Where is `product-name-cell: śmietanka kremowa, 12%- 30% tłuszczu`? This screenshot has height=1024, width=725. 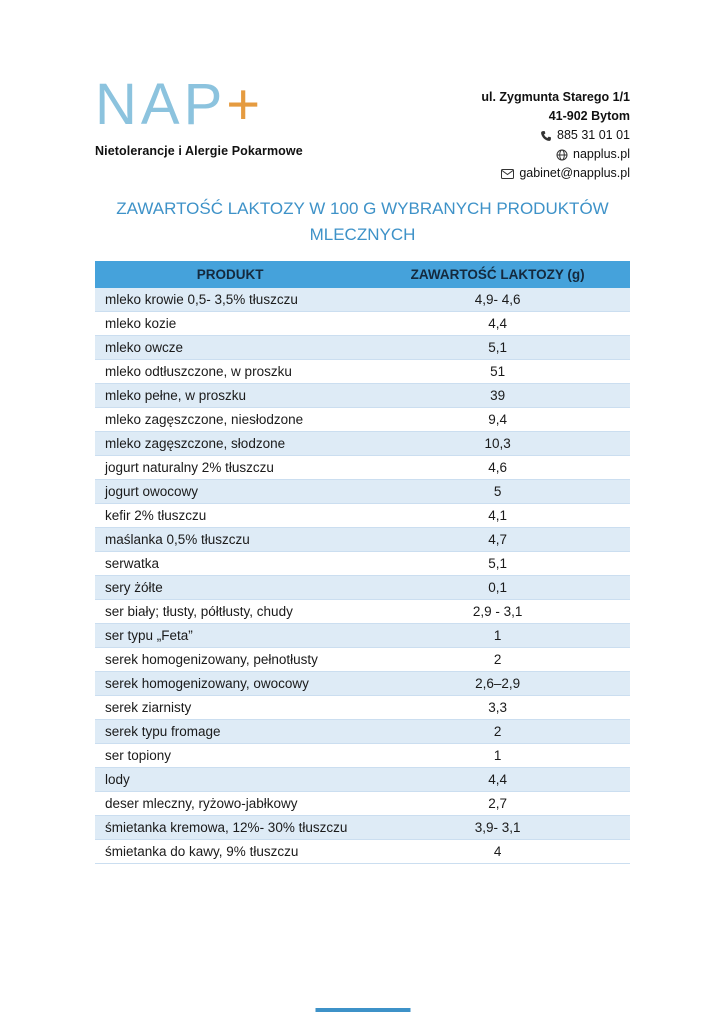 product-name-cell: śmietanka kremowa, 12%- 30% tłuszczu is located at coordinates (226, 827).